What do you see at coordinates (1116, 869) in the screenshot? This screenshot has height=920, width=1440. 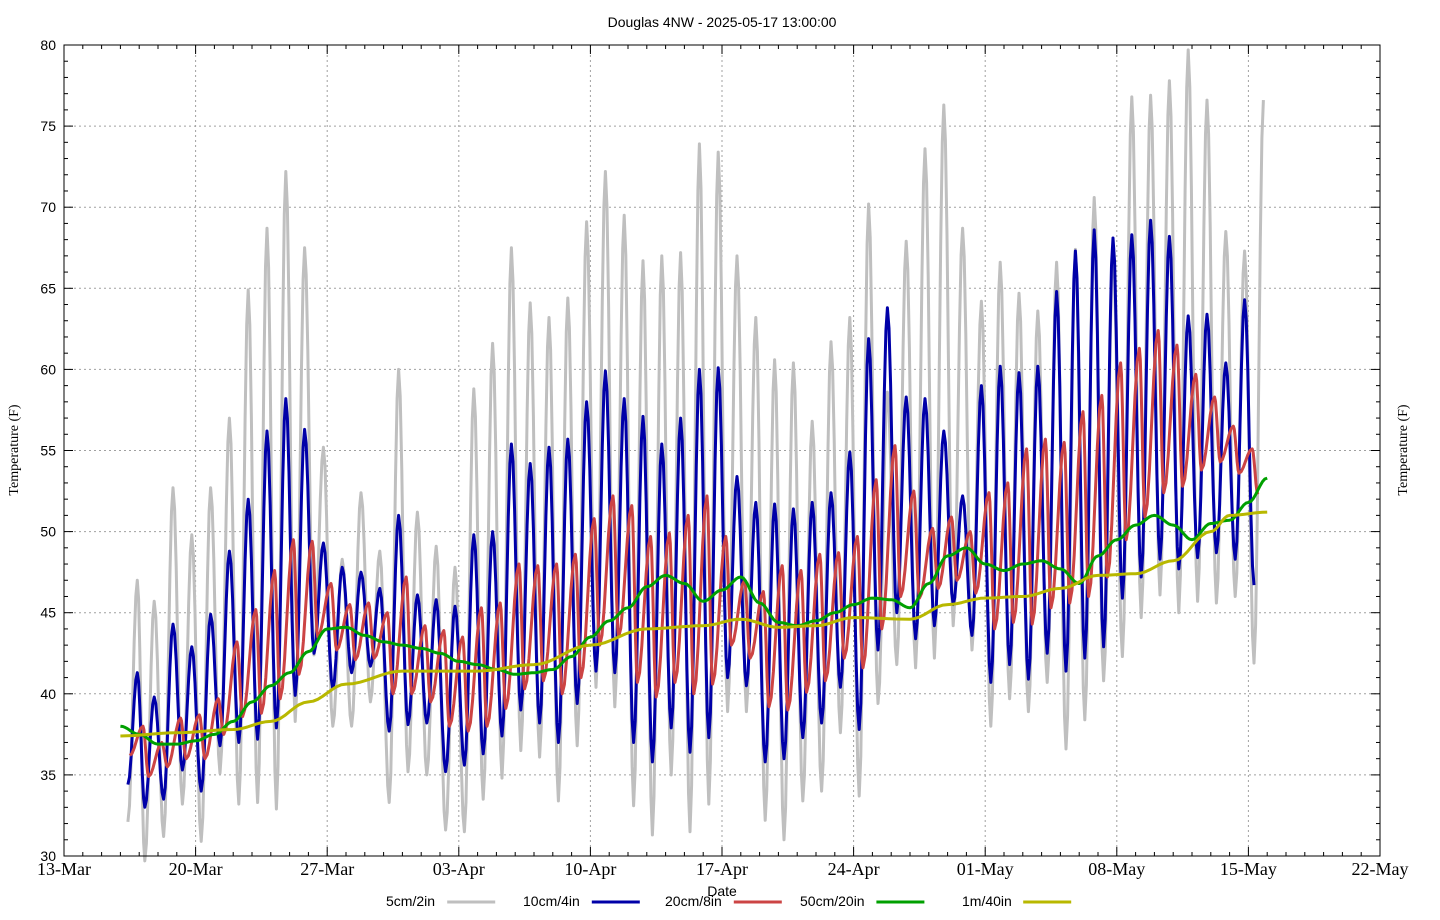 I see `x-tick-label: 08-May` at bounding box center [1116, 869].